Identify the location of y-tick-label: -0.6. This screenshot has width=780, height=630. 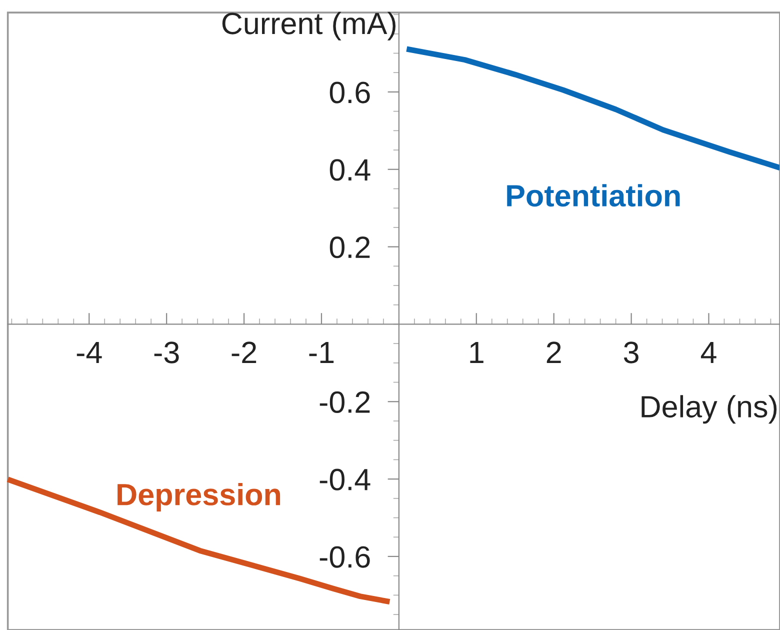
(345, 557).